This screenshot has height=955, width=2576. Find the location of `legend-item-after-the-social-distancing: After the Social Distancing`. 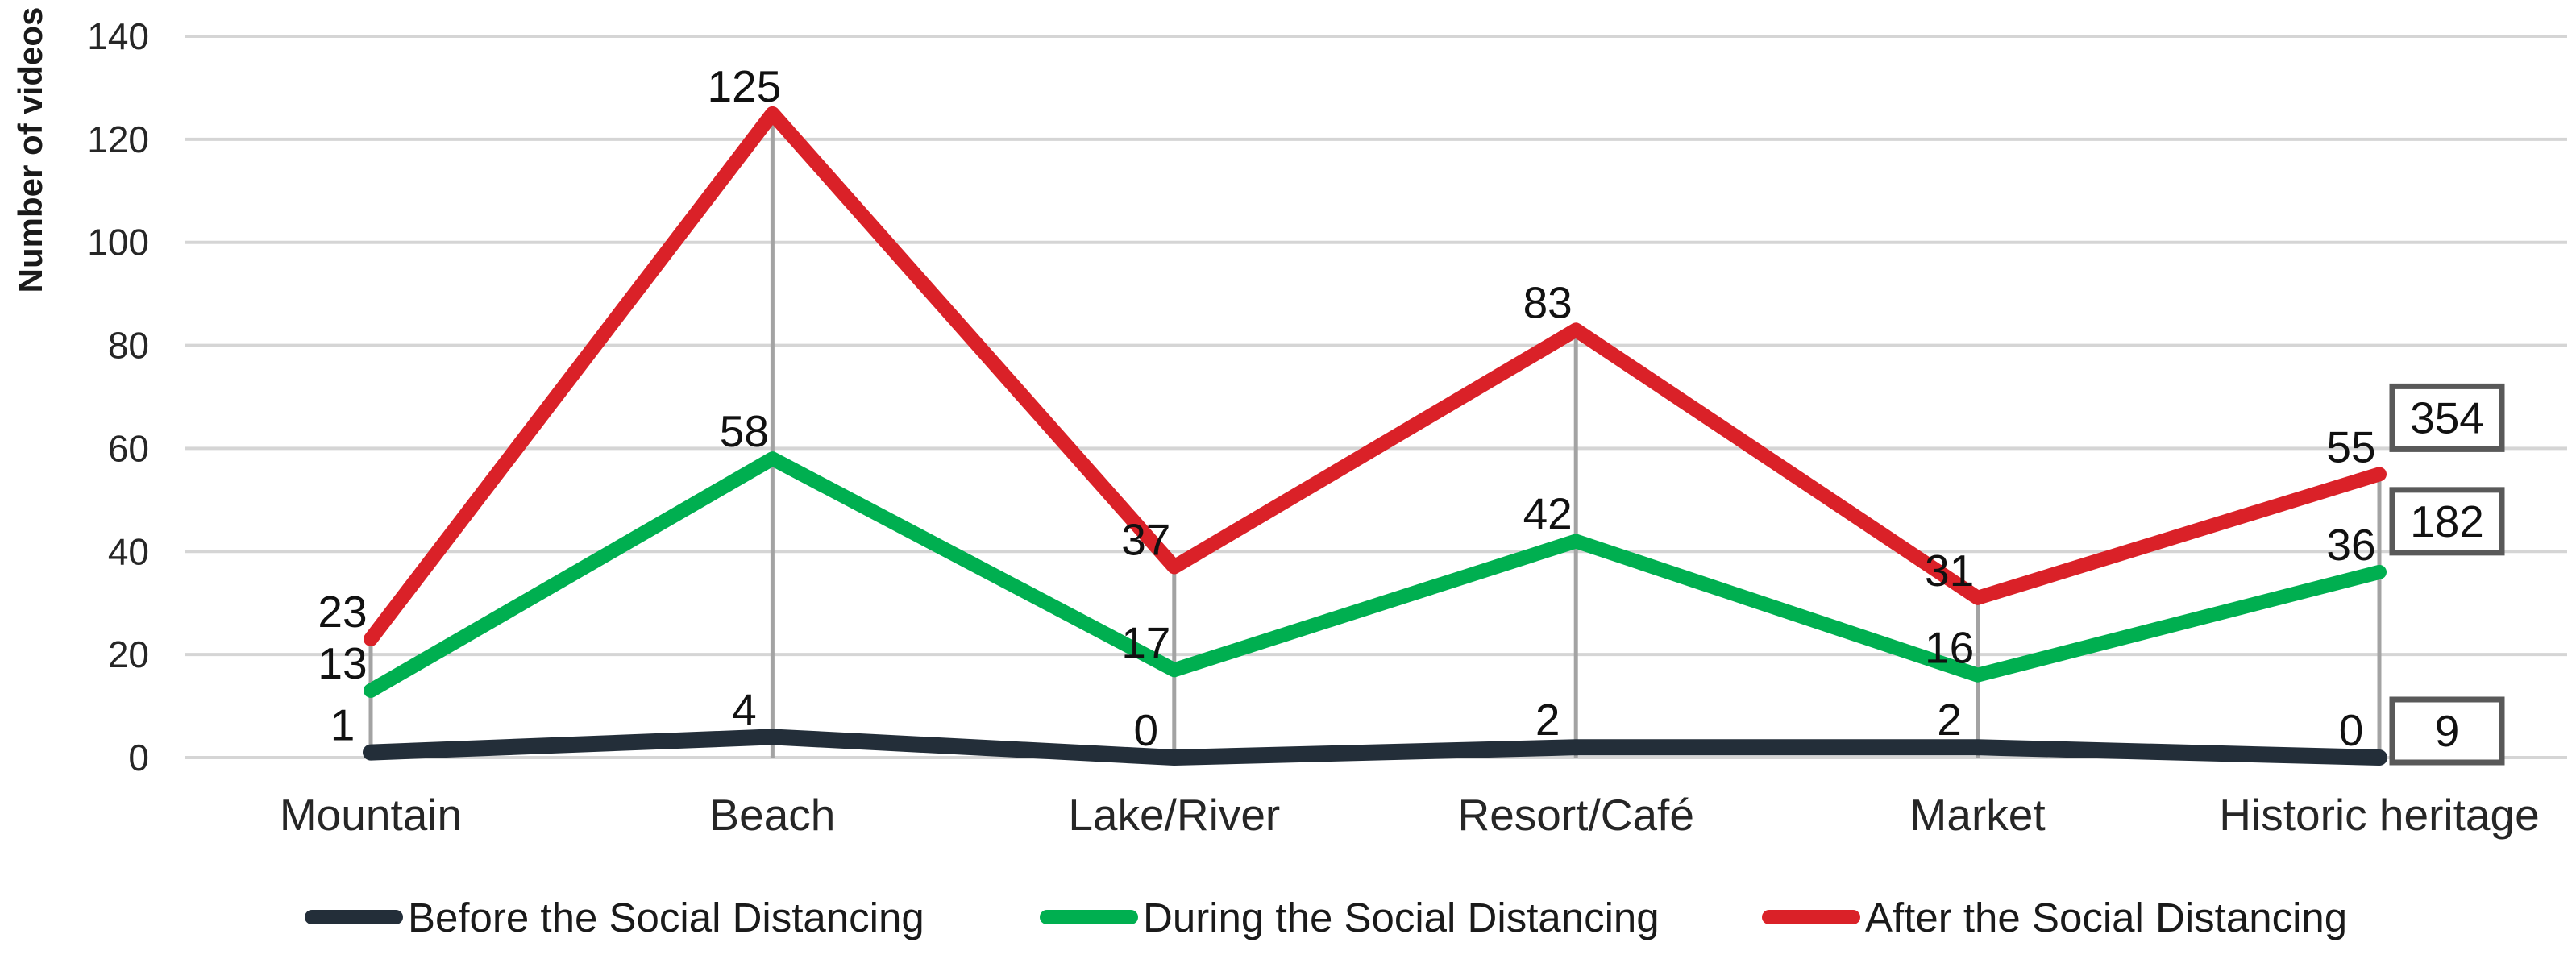

legend-item-after-the-social-distancing: After the Social Distancing is located at coordinates (2054, 917).